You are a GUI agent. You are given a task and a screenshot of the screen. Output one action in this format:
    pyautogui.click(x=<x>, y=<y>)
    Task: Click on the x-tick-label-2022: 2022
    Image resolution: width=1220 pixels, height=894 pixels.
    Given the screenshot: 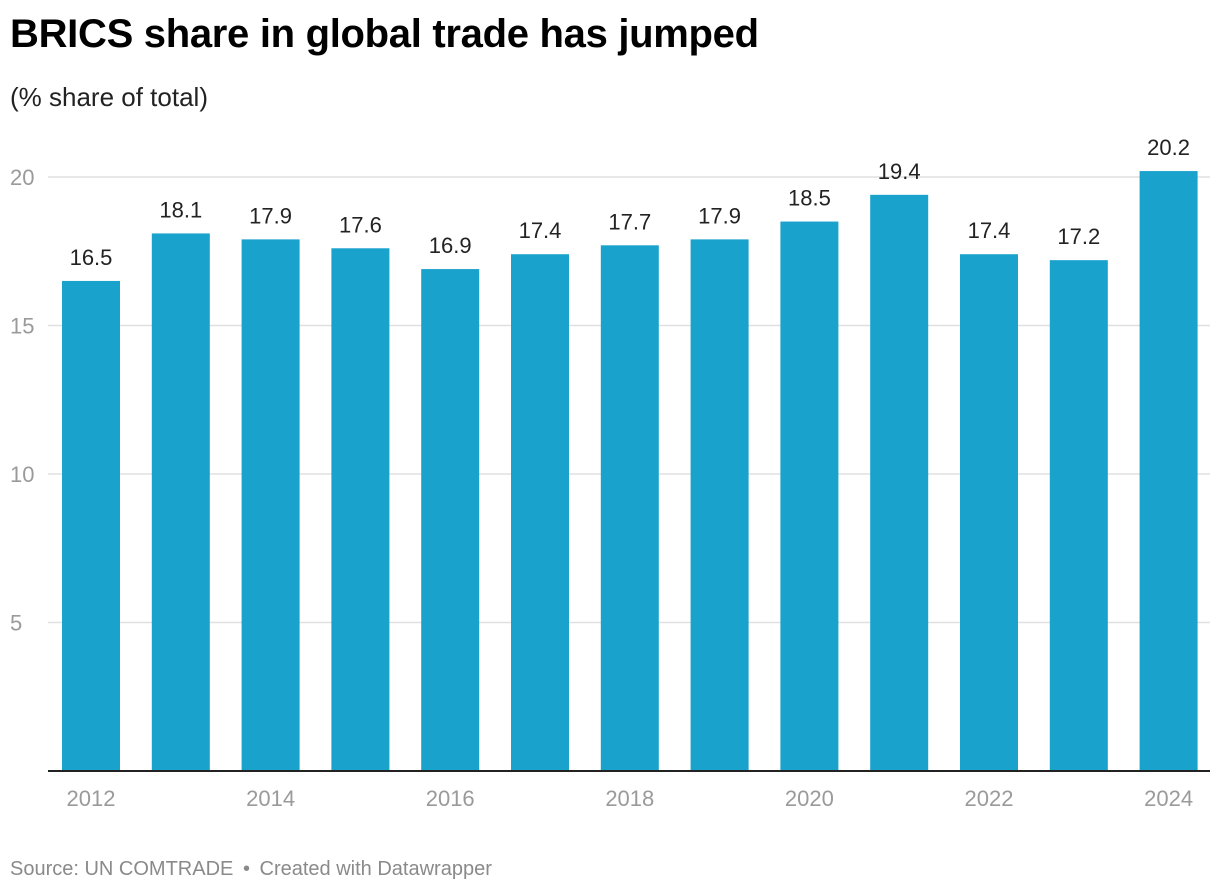 What is the action you would take?
    pyautogui.click(x=989, y=798)
    